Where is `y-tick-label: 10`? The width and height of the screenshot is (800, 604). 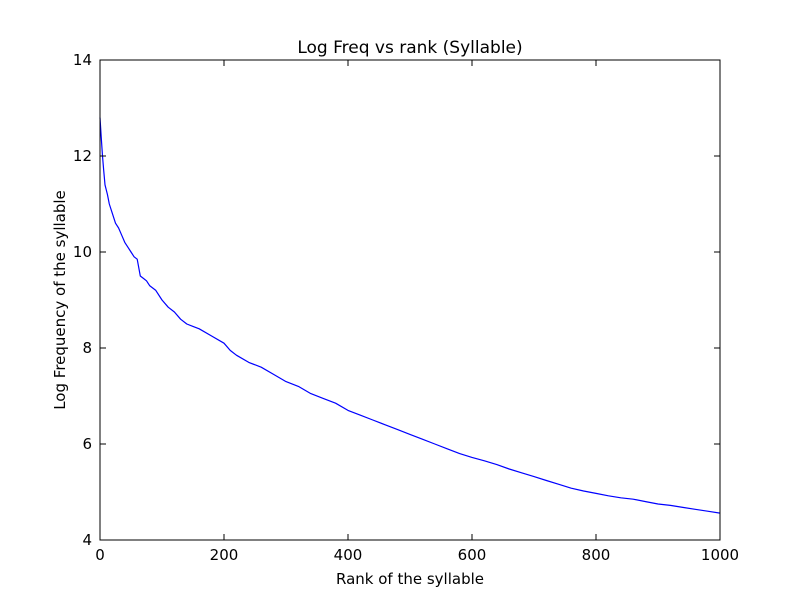
y-tick-label: 10 is located at coordinates (82, 252).